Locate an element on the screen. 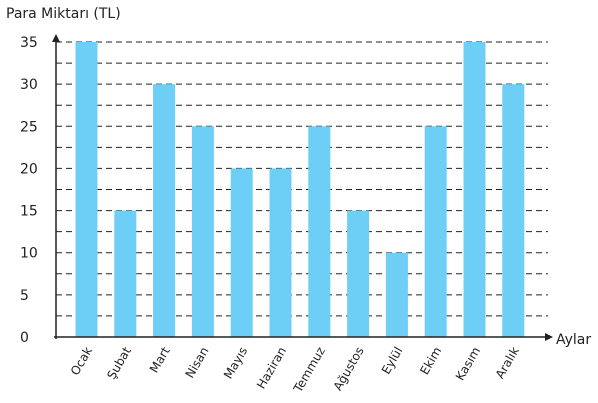 This screenshot has height=403, width=598. x-tick-label: Ağustos is located at coordinates (349, 369).